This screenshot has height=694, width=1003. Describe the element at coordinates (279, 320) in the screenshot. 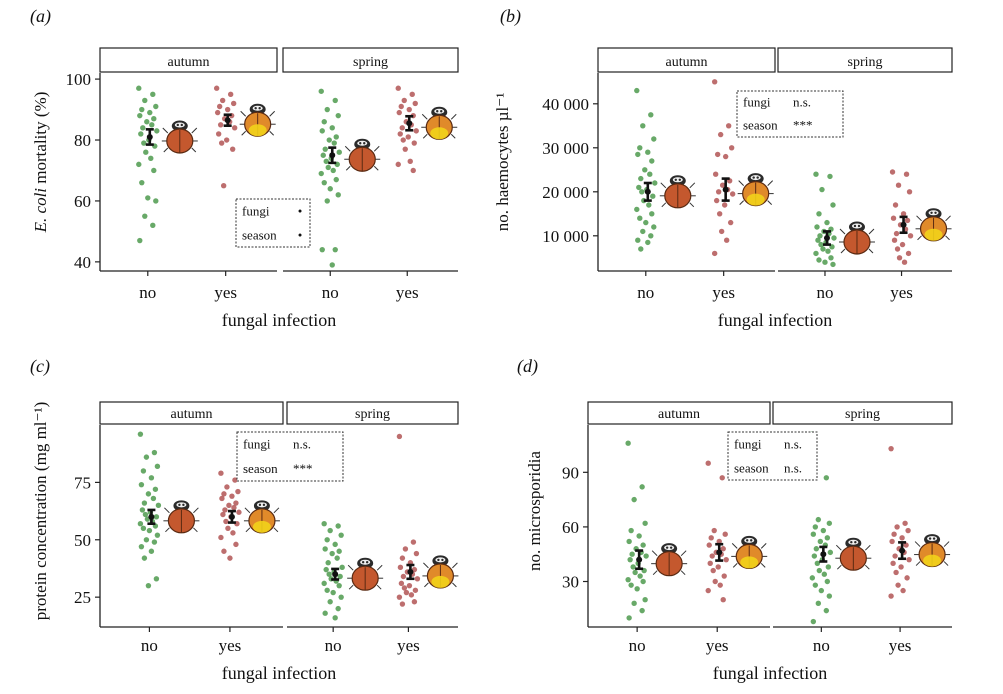

I see `x-axis-label: fungal infection` at that location.